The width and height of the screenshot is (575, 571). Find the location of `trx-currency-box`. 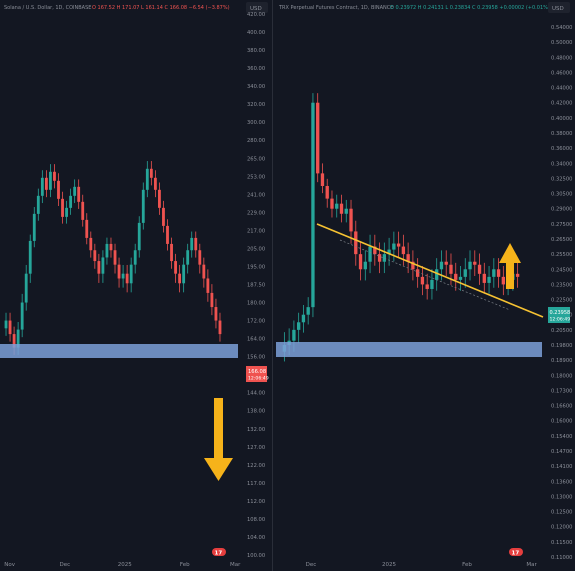

trx-currency-box is located at coordinates (559, 7).